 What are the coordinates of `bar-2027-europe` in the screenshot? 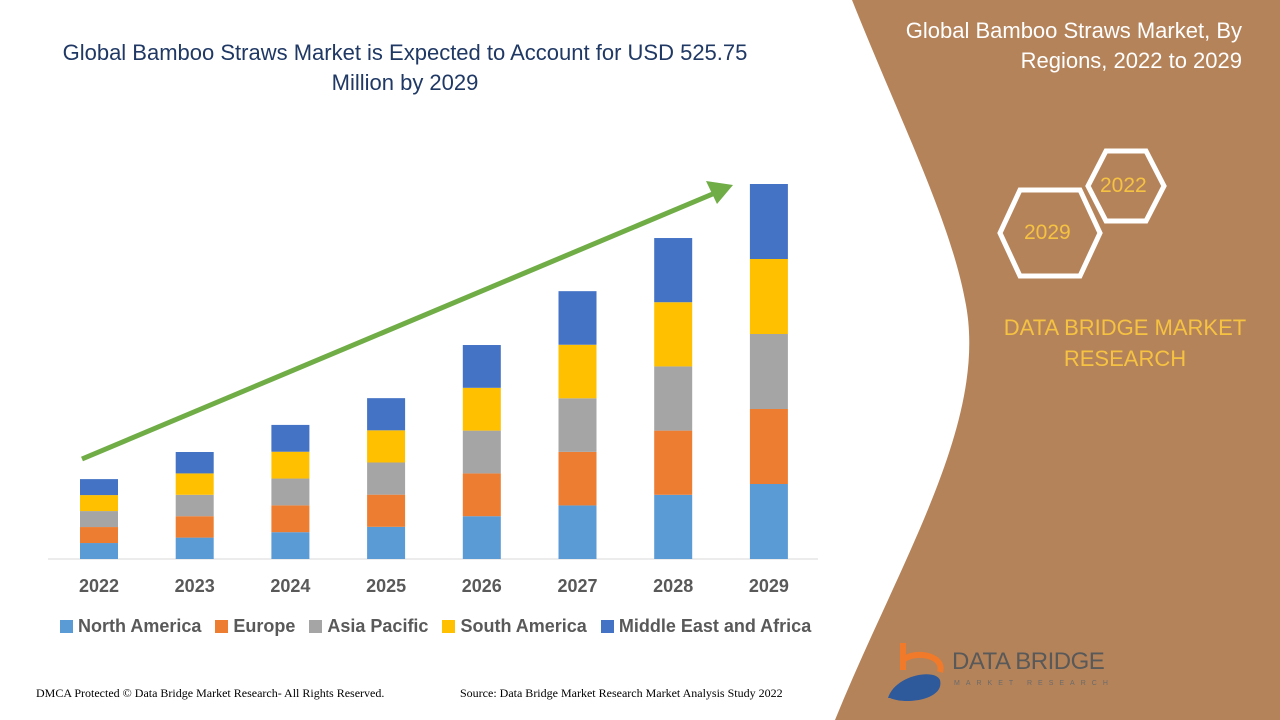 It's located at (577, 478).